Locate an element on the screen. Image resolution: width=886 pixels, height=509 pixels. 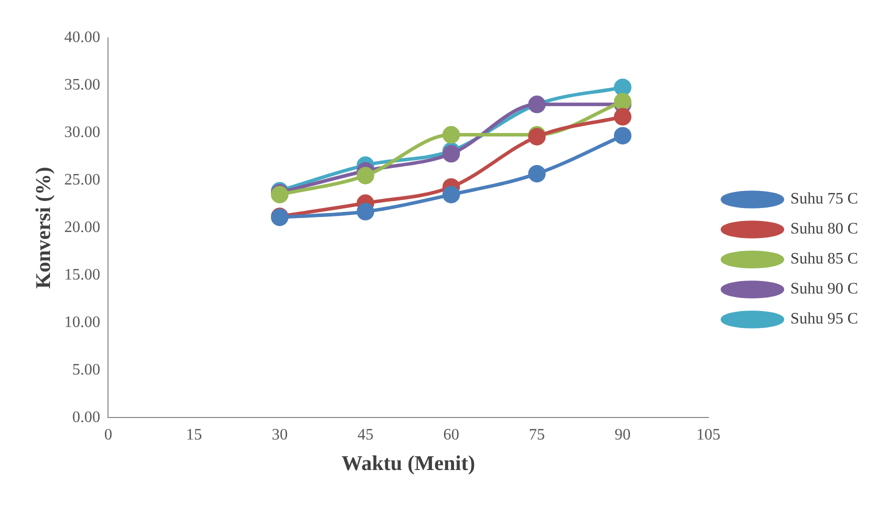
x-axis-title: Waktu (Menit) is located at coordinates (409, 462).